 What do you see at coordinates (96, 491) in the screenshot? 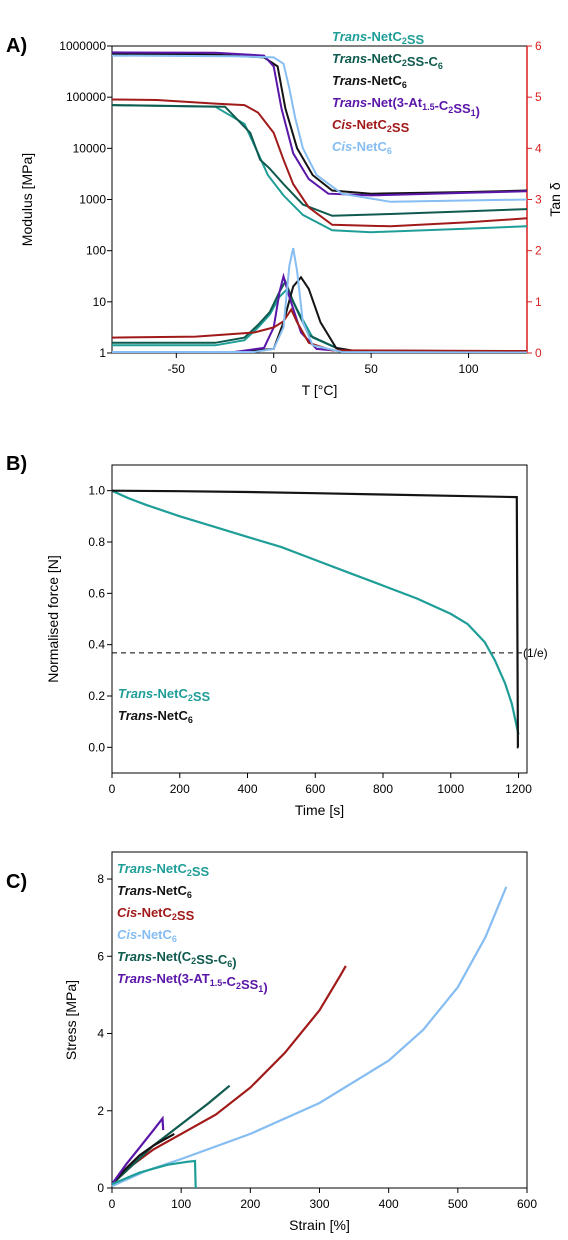
I see `y-tick-label: 1.0` at bounding box center [96, 491].